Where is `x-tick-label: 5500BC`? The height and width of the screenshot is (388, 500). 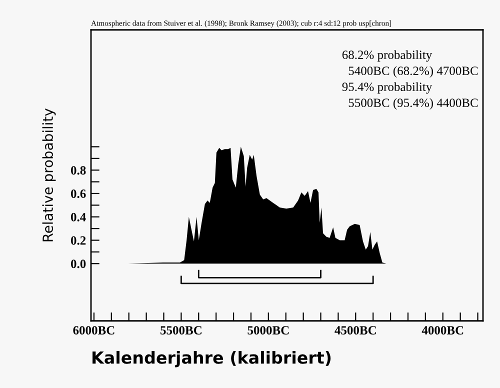 x-tick-label: 5500BC is located at coordinates (181, 330).